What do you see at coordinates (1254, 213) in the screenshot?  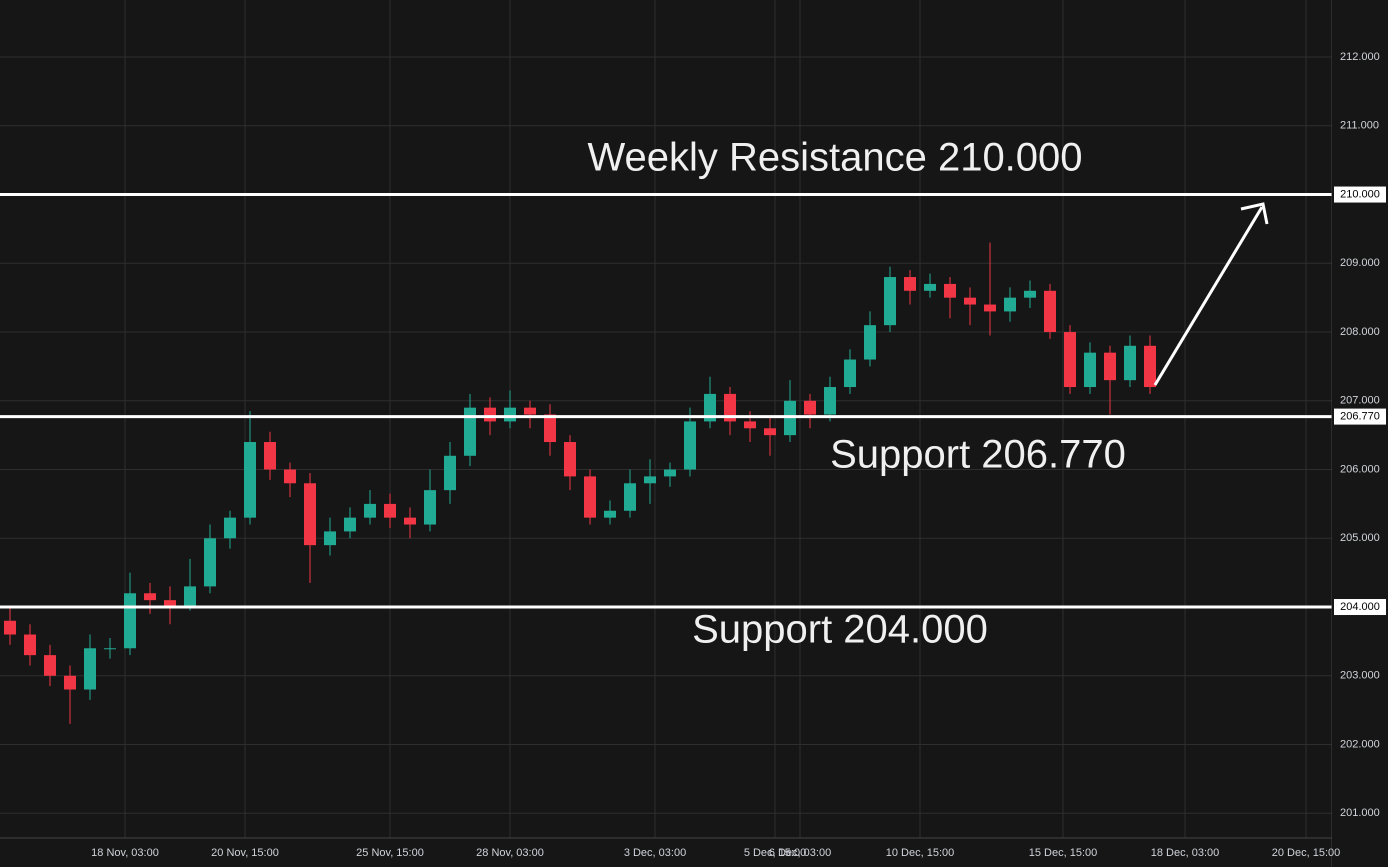 I see `arrow-head` at bounding box center [1254, 213].